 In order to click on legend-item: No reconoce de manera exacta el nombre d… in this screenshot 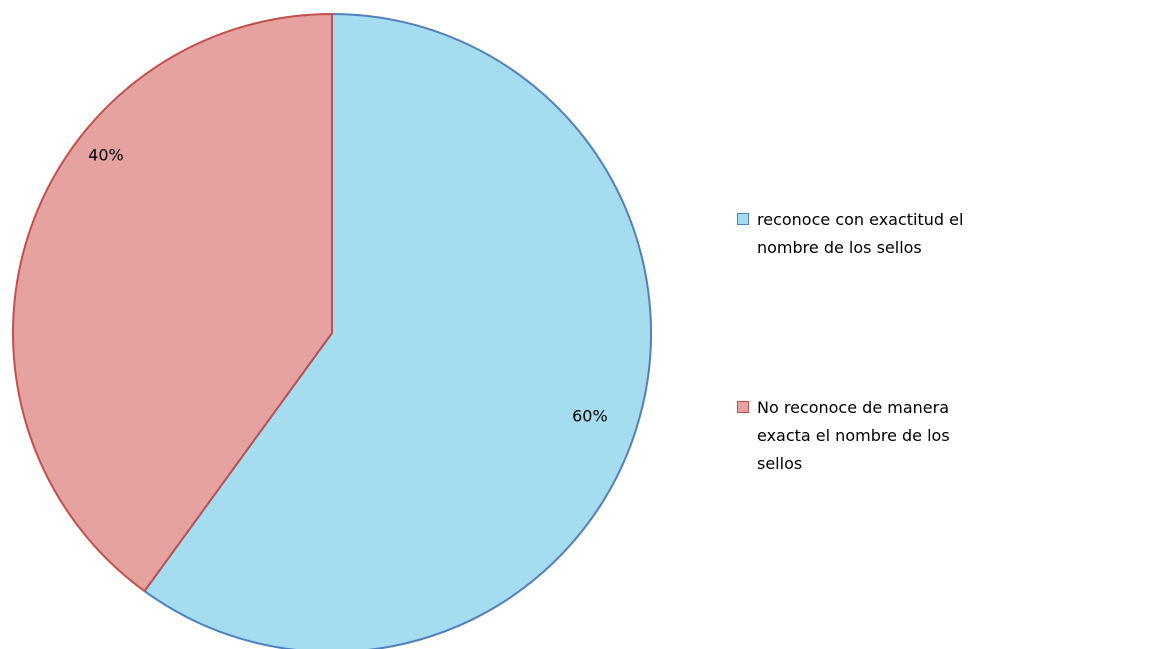, I will do `click(862, 436)`.